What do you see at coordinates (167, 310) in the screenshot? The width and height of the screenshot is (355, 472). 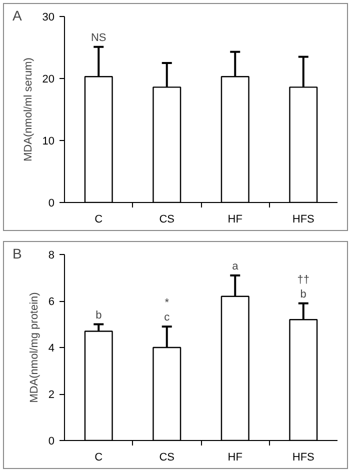 I see `annotation: * c` at bounding box center [167, 310].